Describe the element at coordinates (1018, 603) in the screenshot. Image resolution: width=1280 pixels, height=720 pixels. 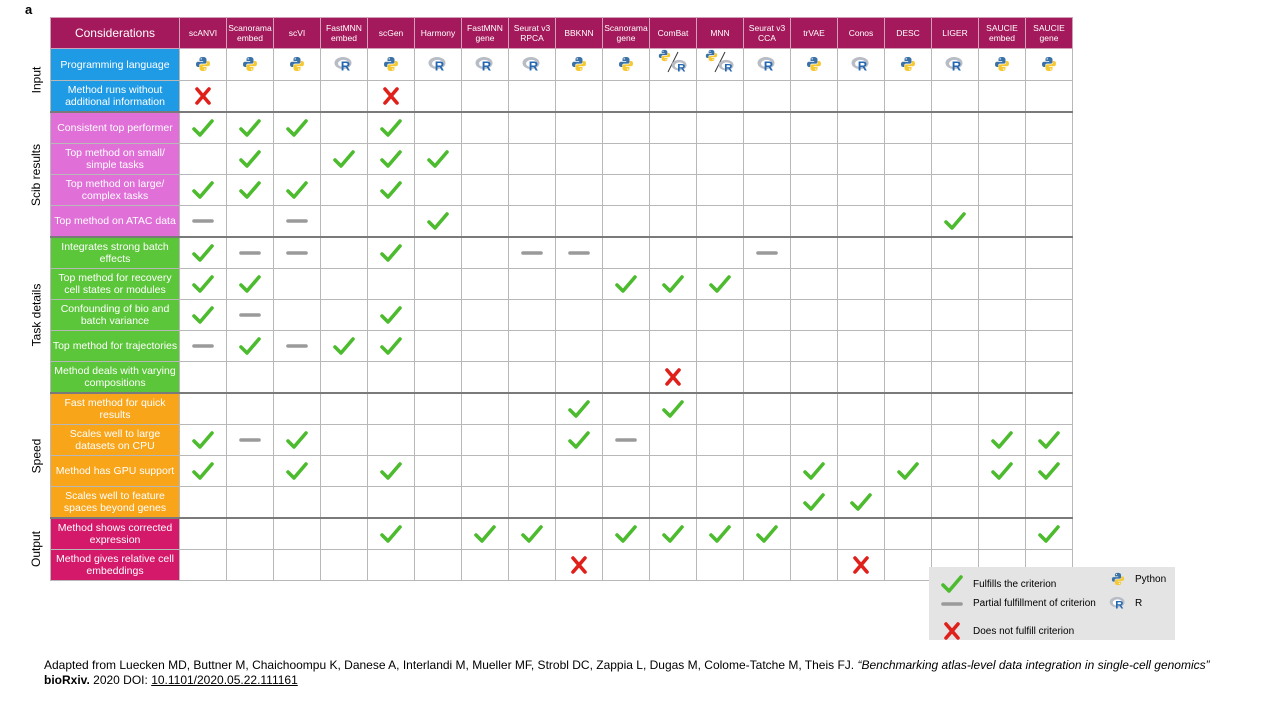
I see `legend-partial: Partial fulfillment of criterion` at that location.